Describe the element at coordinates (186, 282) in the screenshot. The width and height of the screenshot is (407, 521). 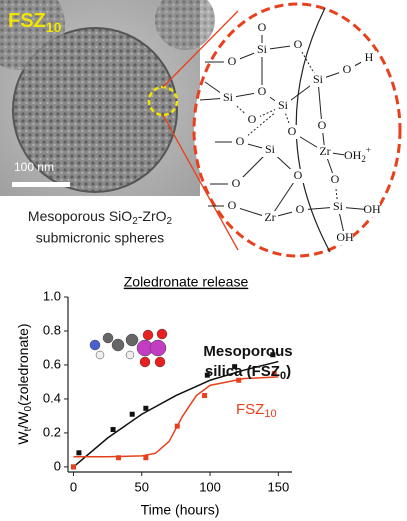
I see `chart-title: Zoledronate release` at that location.